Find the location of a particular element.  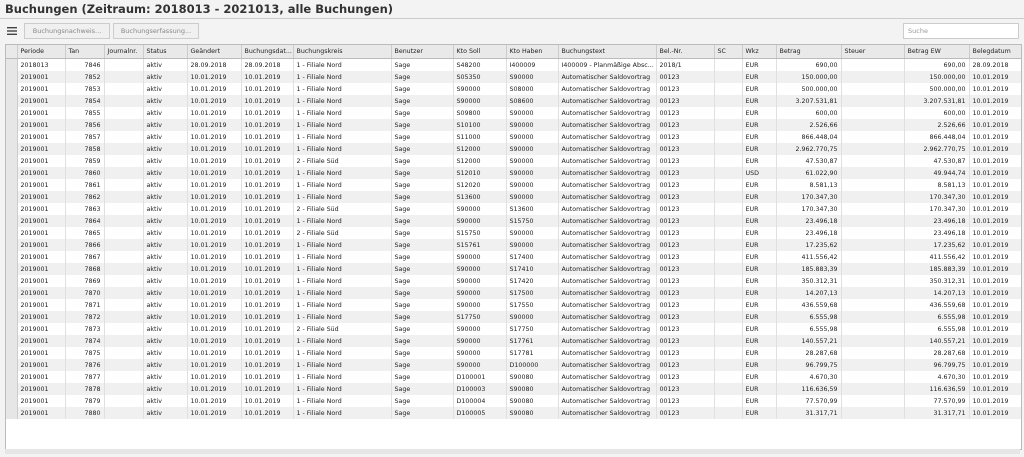

cell: Automatischer Saldovortrag is located at coordinates (607, 281).